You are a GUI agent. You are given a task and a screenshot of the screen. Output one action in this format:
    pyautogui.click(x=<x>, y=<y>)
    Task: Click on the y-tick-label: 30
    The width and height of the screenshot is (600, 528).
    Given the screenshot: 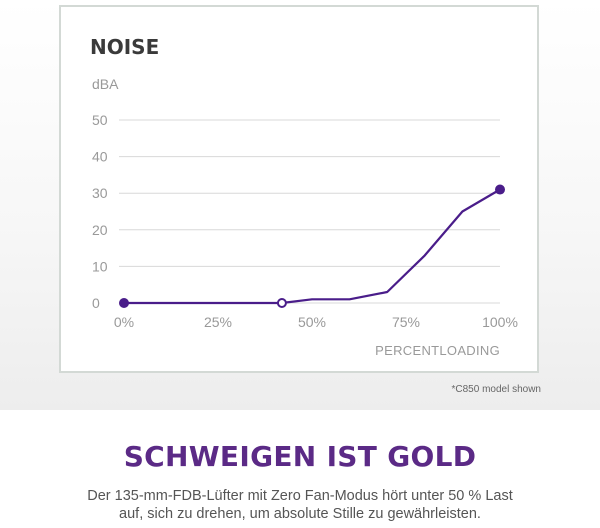 What is the action you would take?
    pyautogui.click(x=100, y=193)
    